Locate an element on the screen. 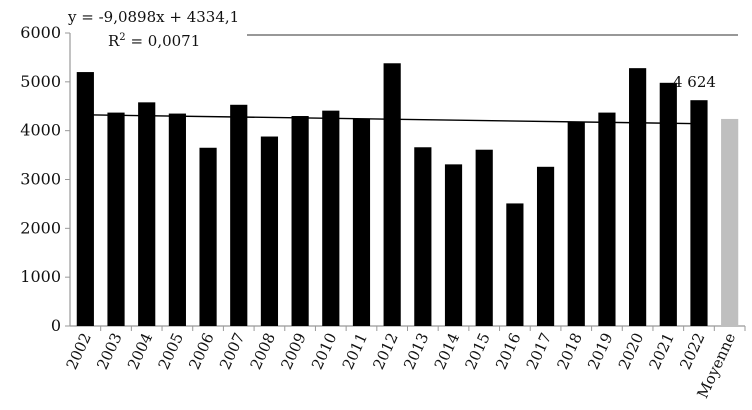  bar-2020 is located at coordinates (638, 197).